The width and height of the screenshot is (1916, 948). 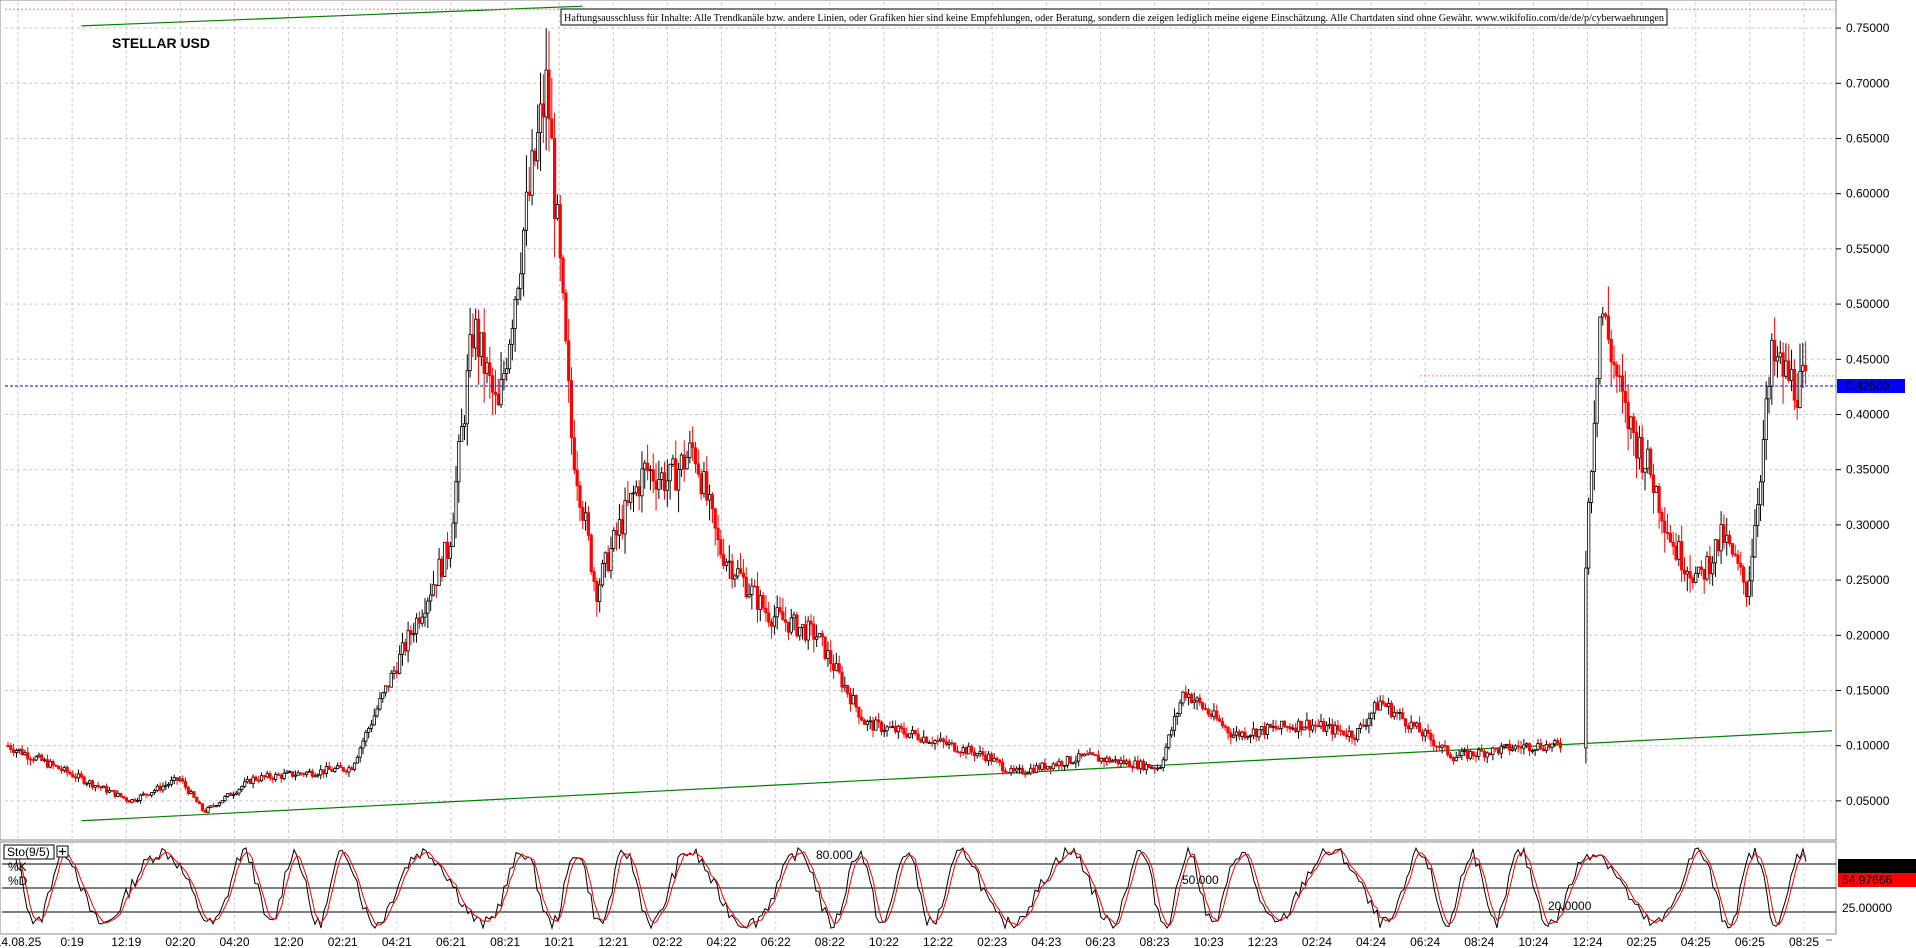 I want to click on y-tick-label: 0.50000, so click(x=1868, y=304).